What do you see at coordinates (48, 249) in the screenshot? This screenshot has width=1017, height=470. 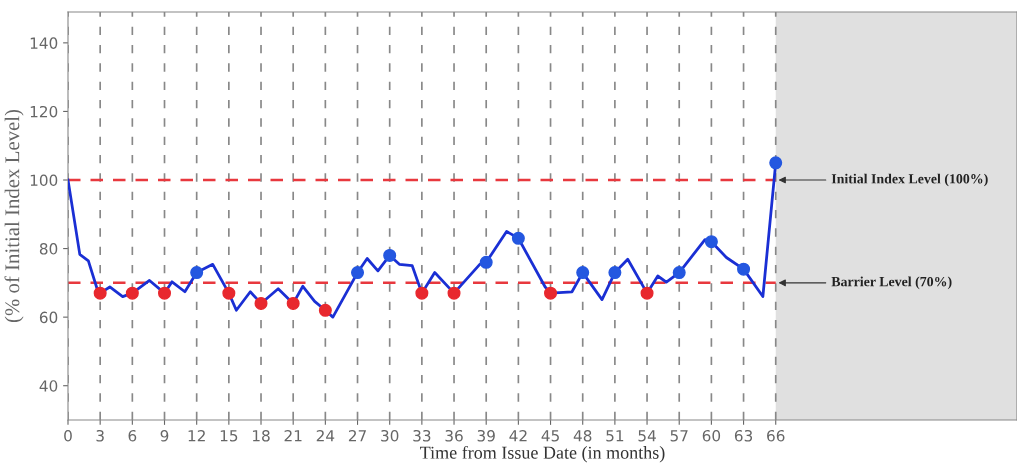 I see `y-tick-label: 80` at bounding box center [48, 249].